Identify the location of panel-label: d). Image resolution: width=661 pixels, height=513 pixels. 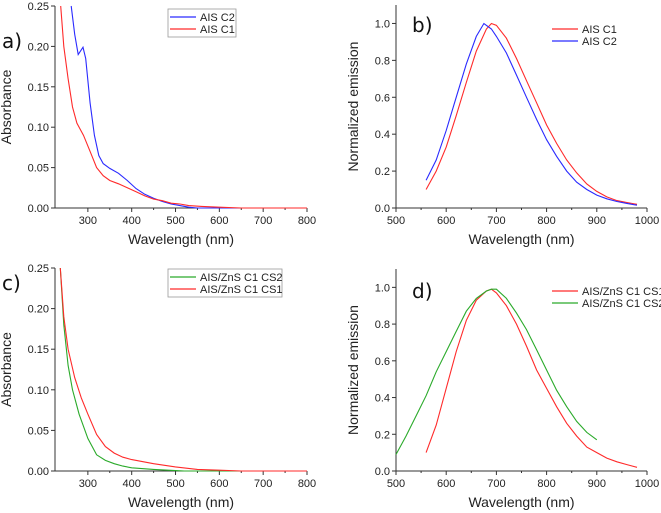
(422, 291).